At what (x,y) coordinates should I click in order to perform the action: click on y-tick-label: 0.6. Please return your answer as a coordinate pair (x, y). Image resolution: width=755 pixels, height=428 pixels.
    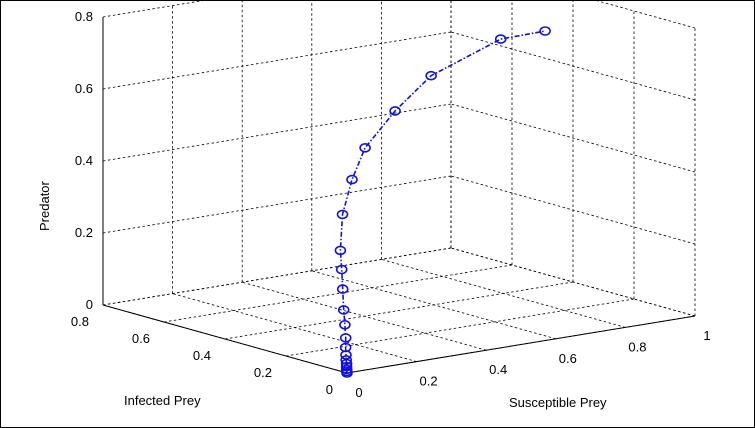
    Looking at the image, I should click on (141, 338).